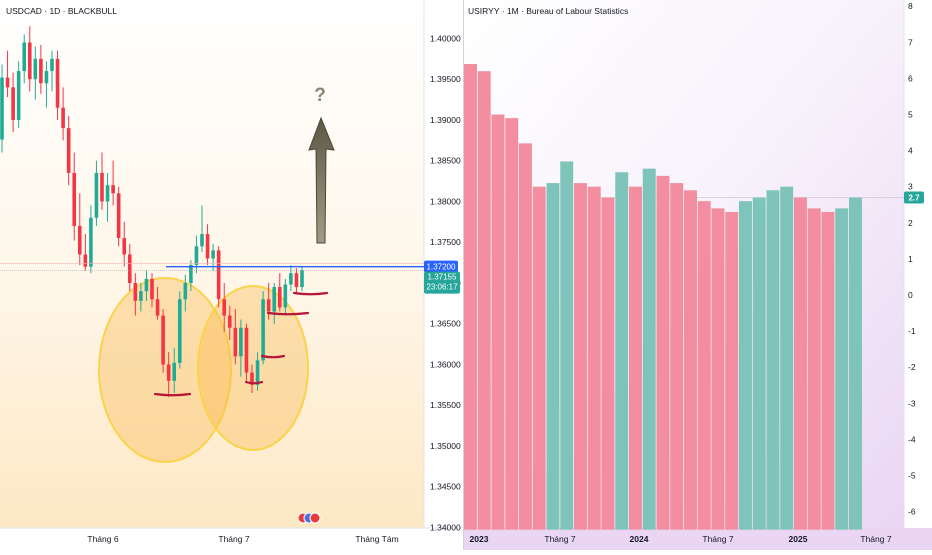 This screenshot has height=555, width=932. I want to click on price-tick-label: 1.36000, so click(445, 364).